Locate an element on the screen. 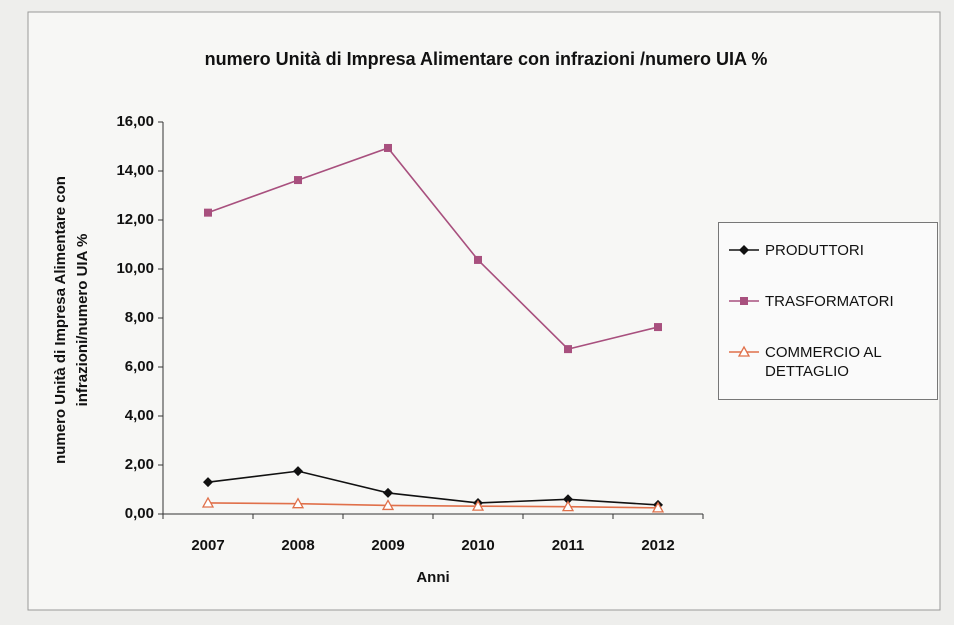 Image resolution: width=954 pixels, height=625 pixels. y-tick-label: 8,00 is located at coordinates (139, 317).